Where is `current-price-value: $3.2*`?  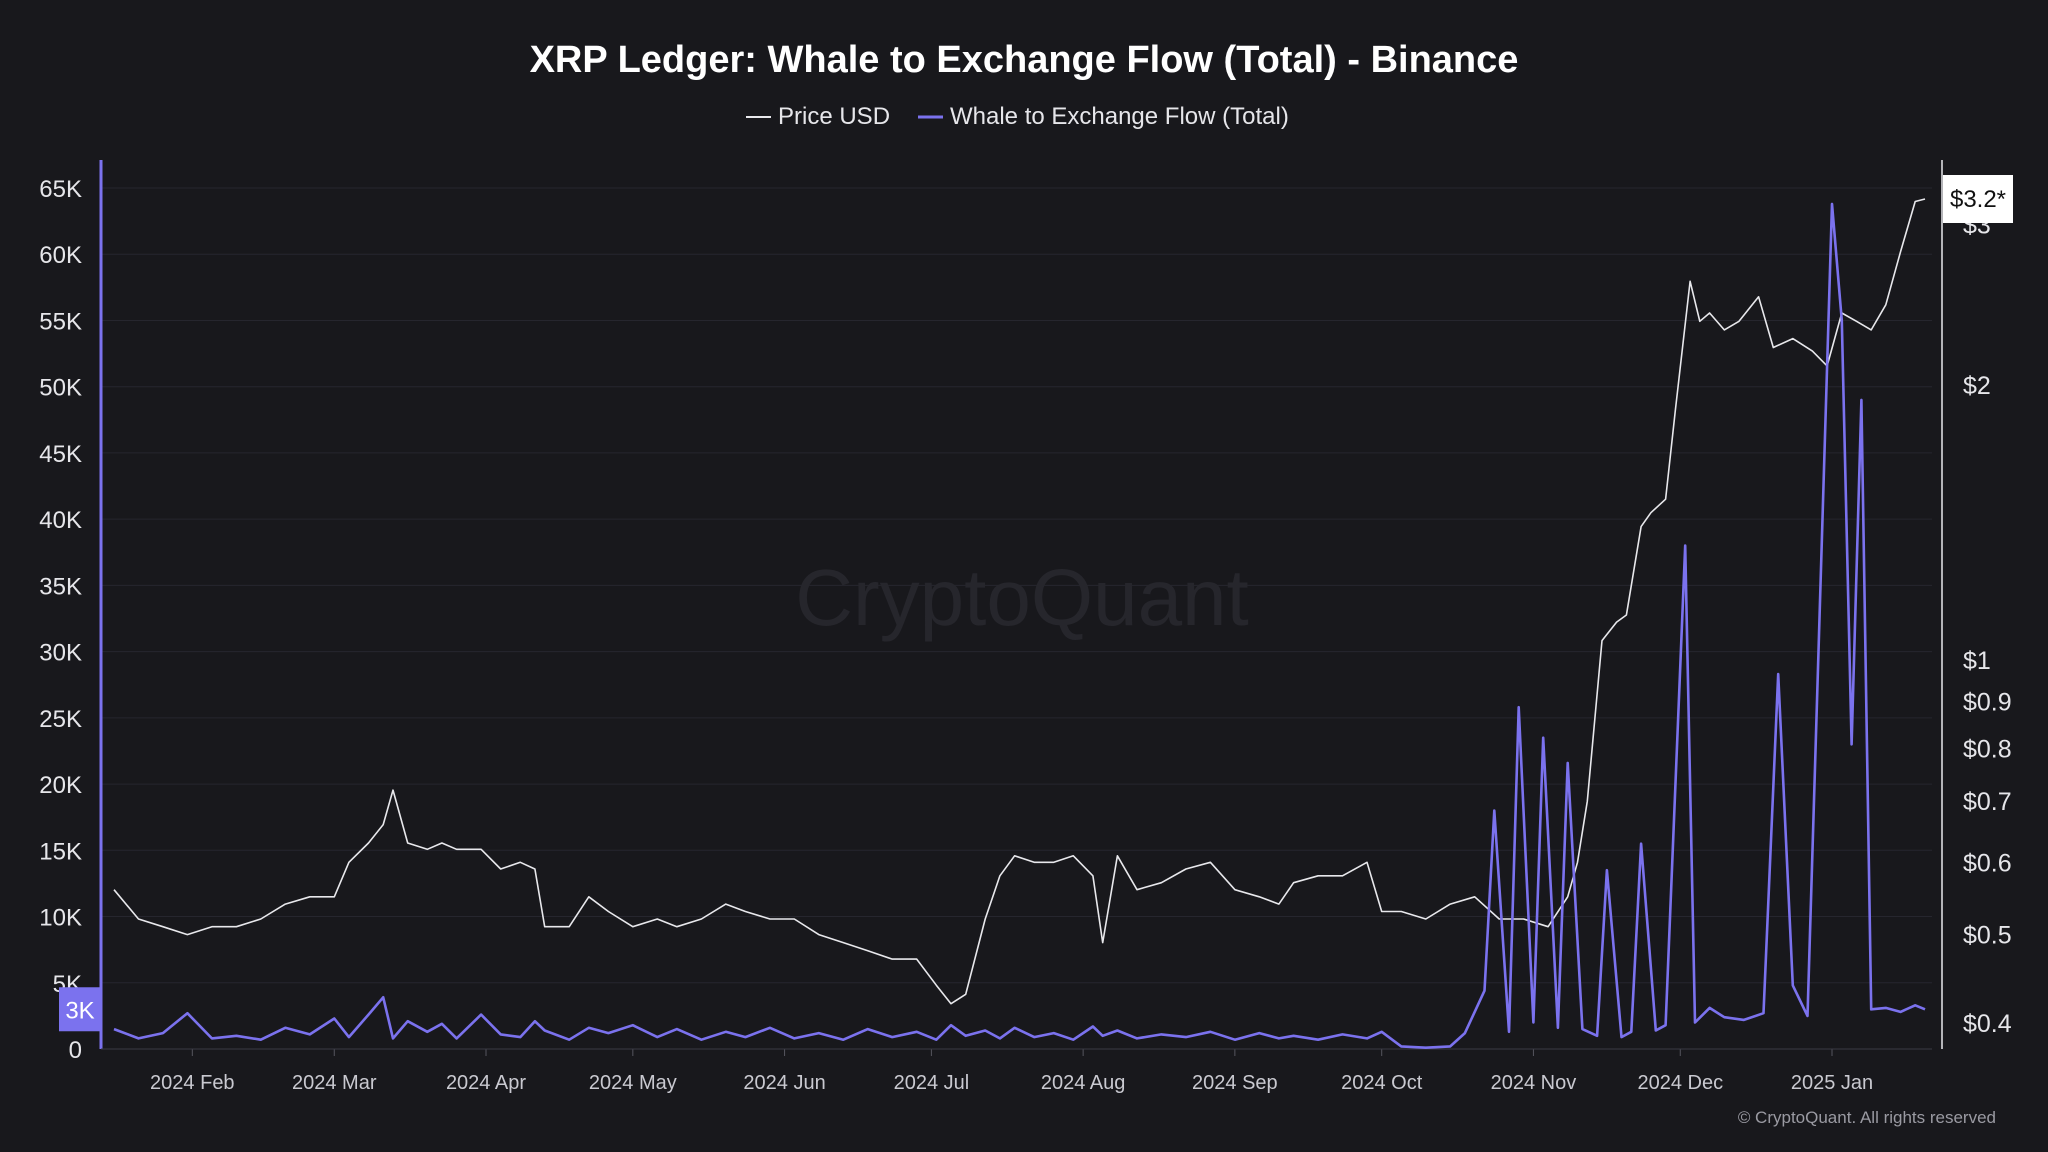
current-price-value: $3.2* is located at coordinates (1978, 199).